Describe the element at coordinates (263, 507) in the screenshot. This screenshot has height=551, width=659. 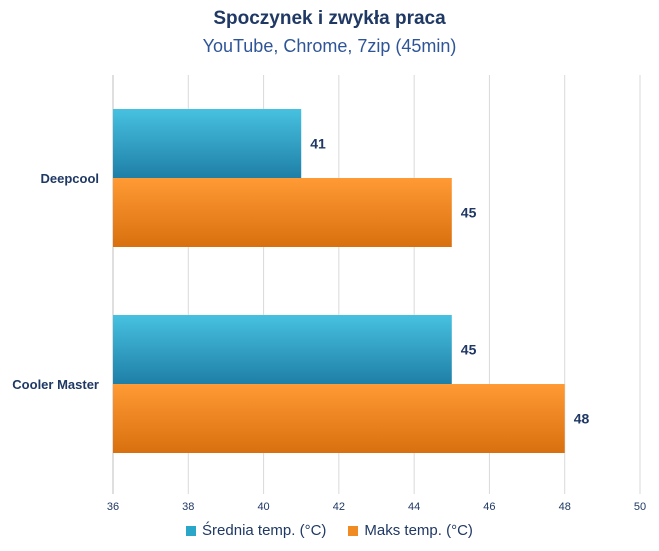
I see `x-tick-label: 40` at that location.